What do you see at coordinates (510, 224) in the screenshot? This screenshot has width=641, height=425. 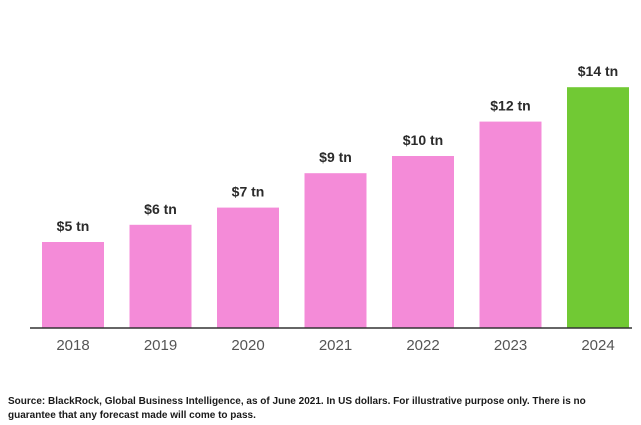 I see `bar-2023` at bounding box center [510, 224].